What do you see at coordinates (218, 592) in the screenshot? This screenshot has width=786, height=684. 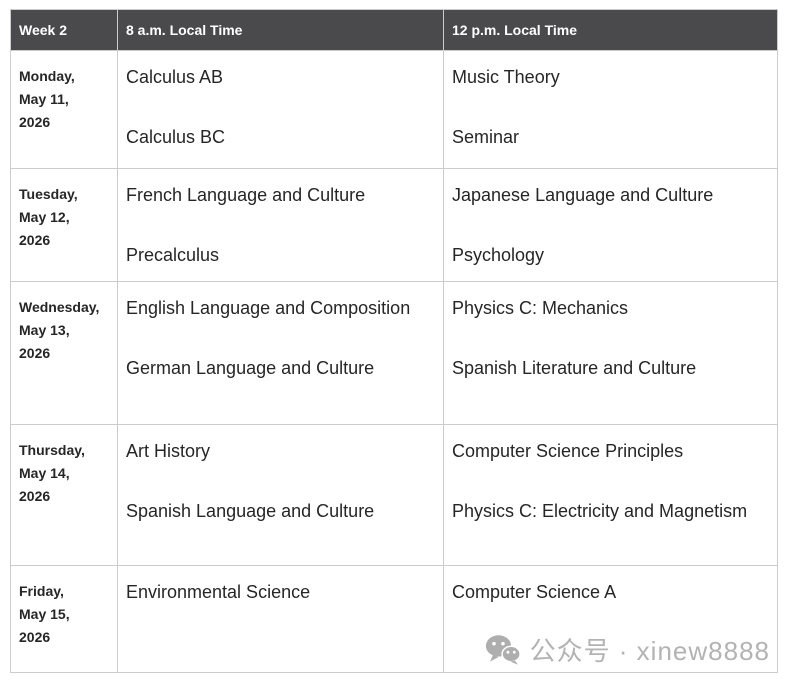 I see `exam-name: Environmental Science` at bounding box center [218, 592].